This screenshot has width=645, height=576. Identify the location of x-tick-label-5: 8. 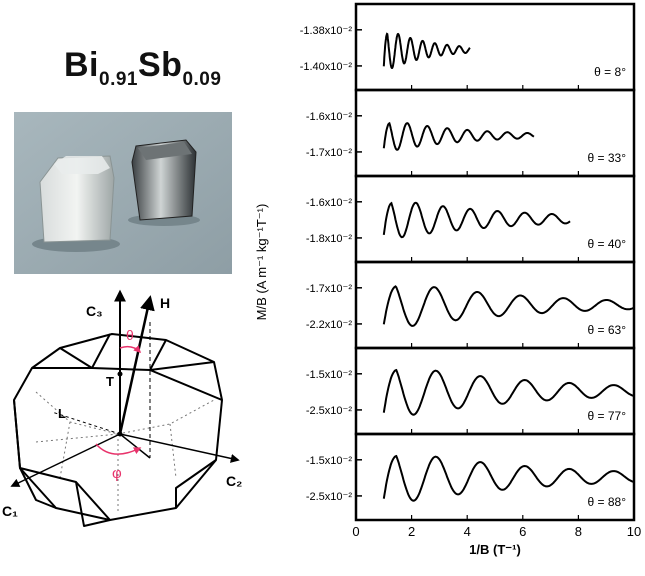
(578, 531).